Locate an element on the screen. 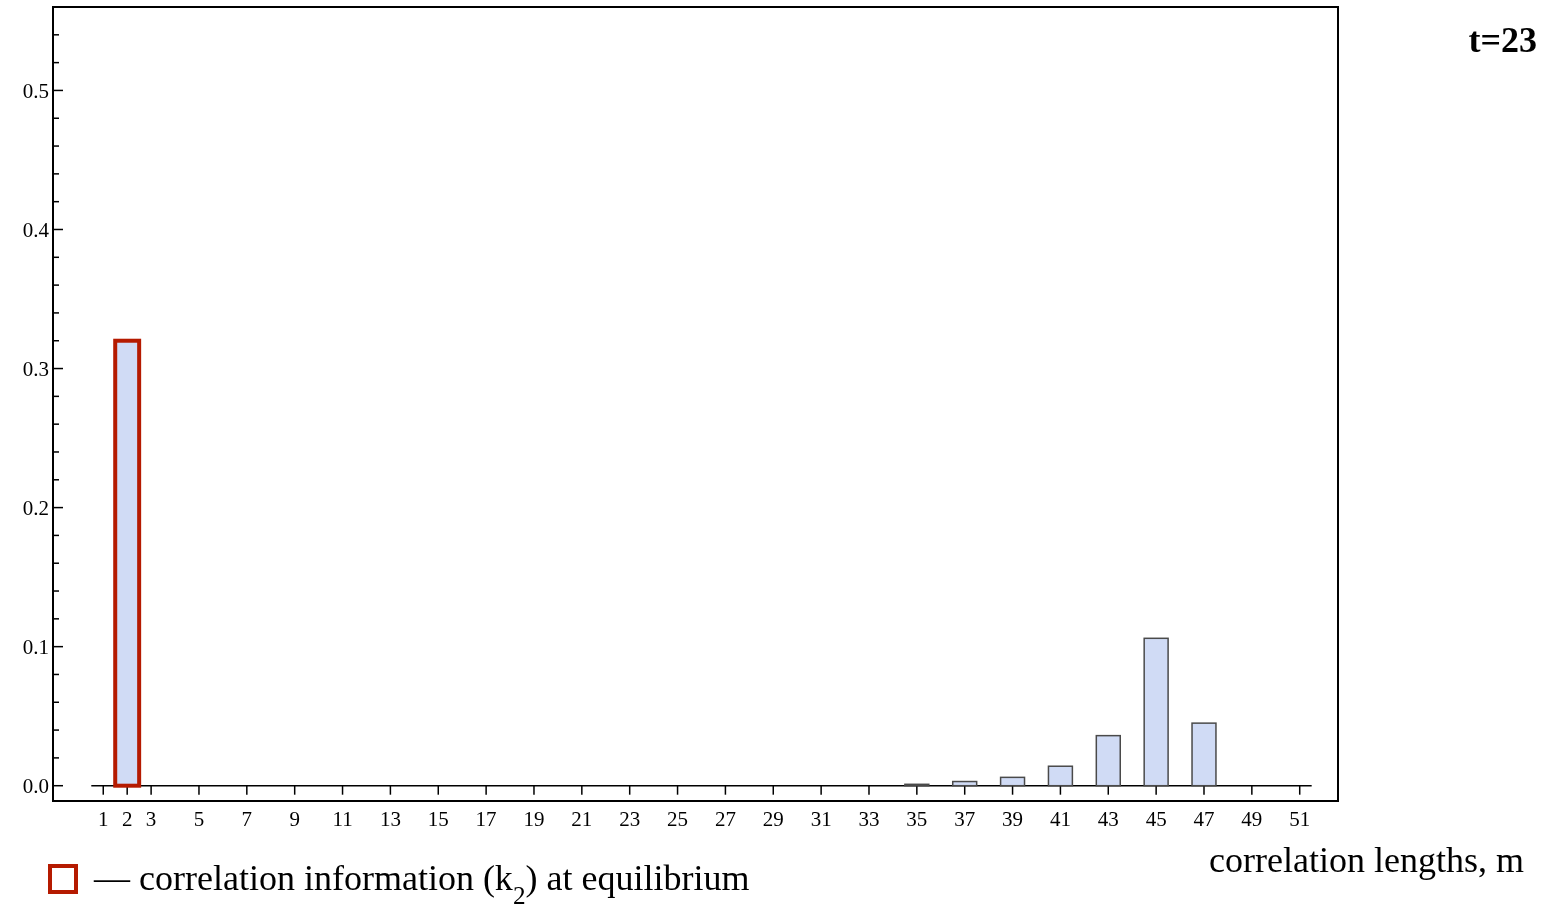  y-tick-label: 0.2 is located at coordinates (35, 507).